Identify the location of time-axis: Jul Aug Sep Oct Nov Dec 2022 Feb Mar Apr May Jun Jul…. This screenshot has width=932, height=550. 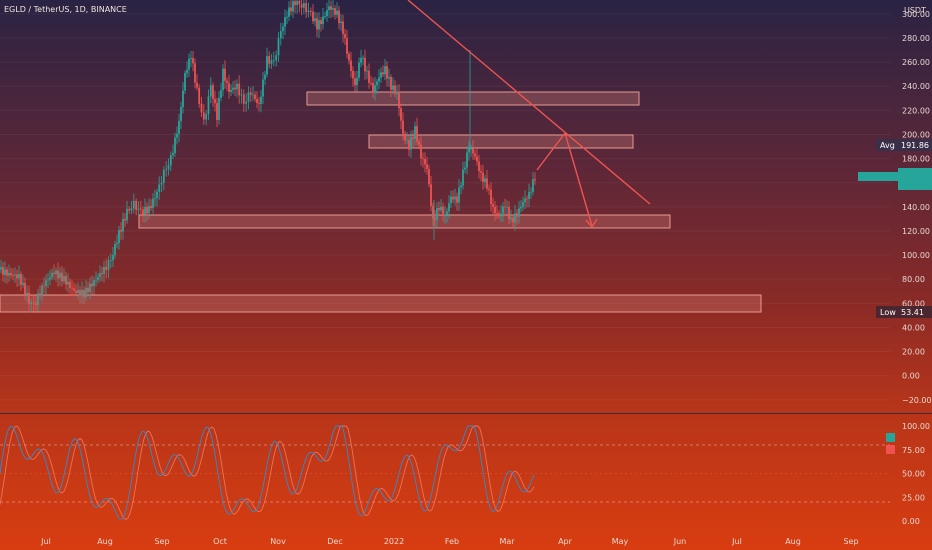
(449, 541).